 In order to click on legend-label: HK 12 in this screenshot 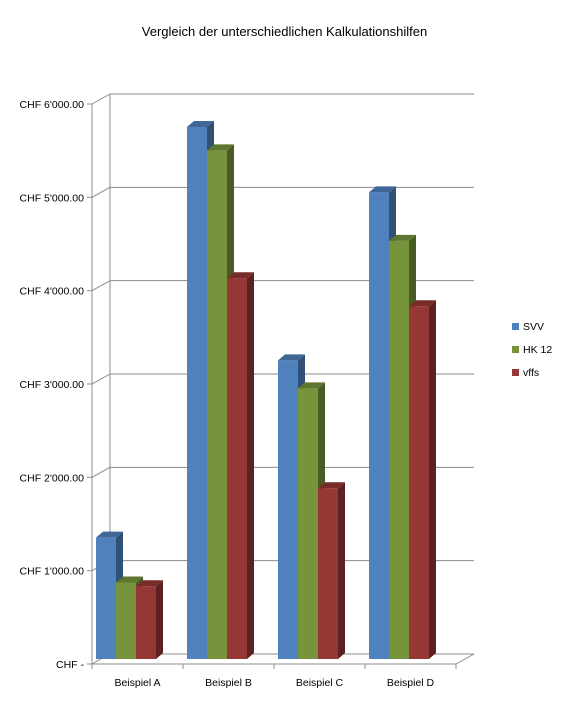, I will do `click(537, 350)`.